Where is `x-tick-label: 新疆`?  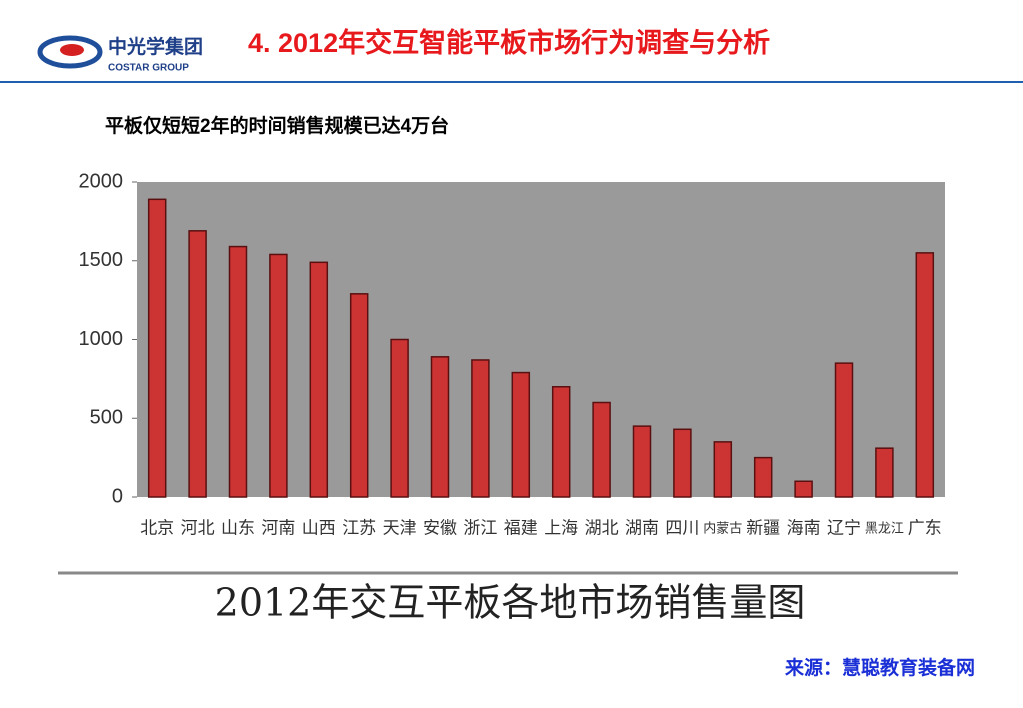 x-tick-label: 新疆 is located at coordinates (763, 527).